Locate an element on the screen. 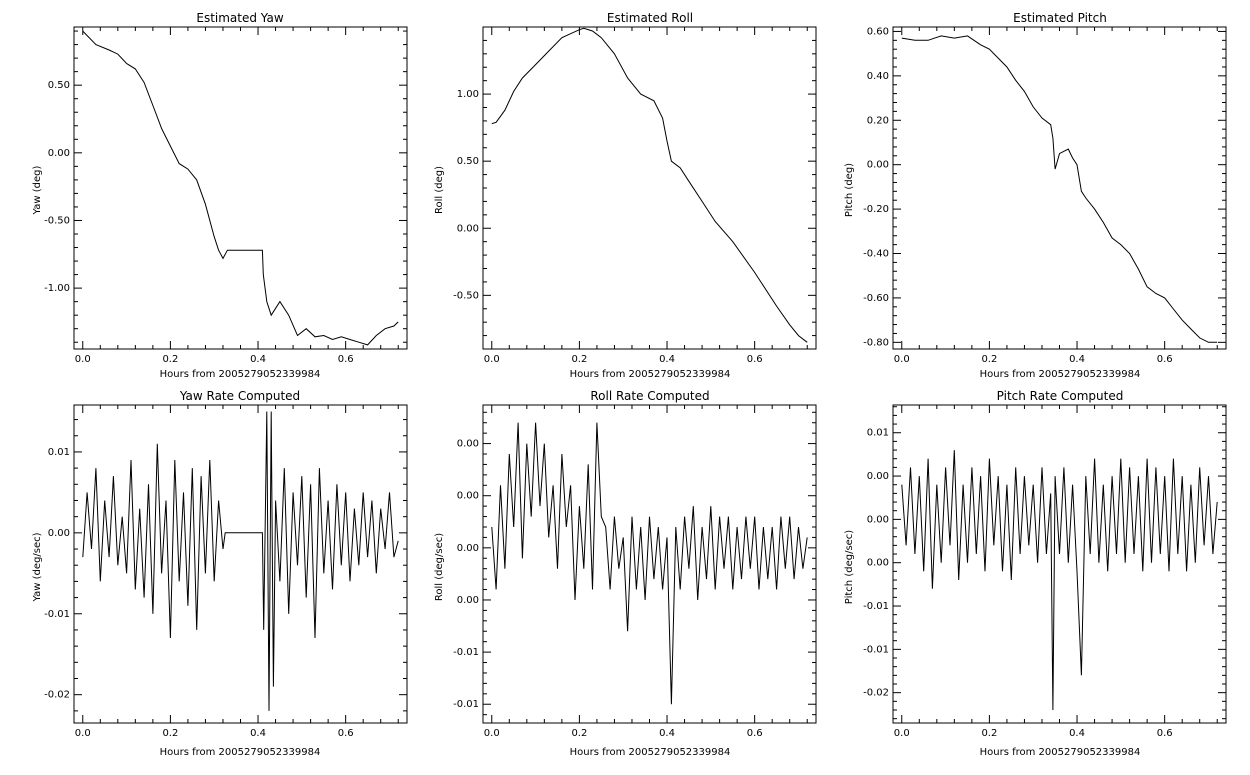 The width and height of the screenshot is (1250, 775). chart-title: Estimated Yaw is located at coordinates (239, 18).